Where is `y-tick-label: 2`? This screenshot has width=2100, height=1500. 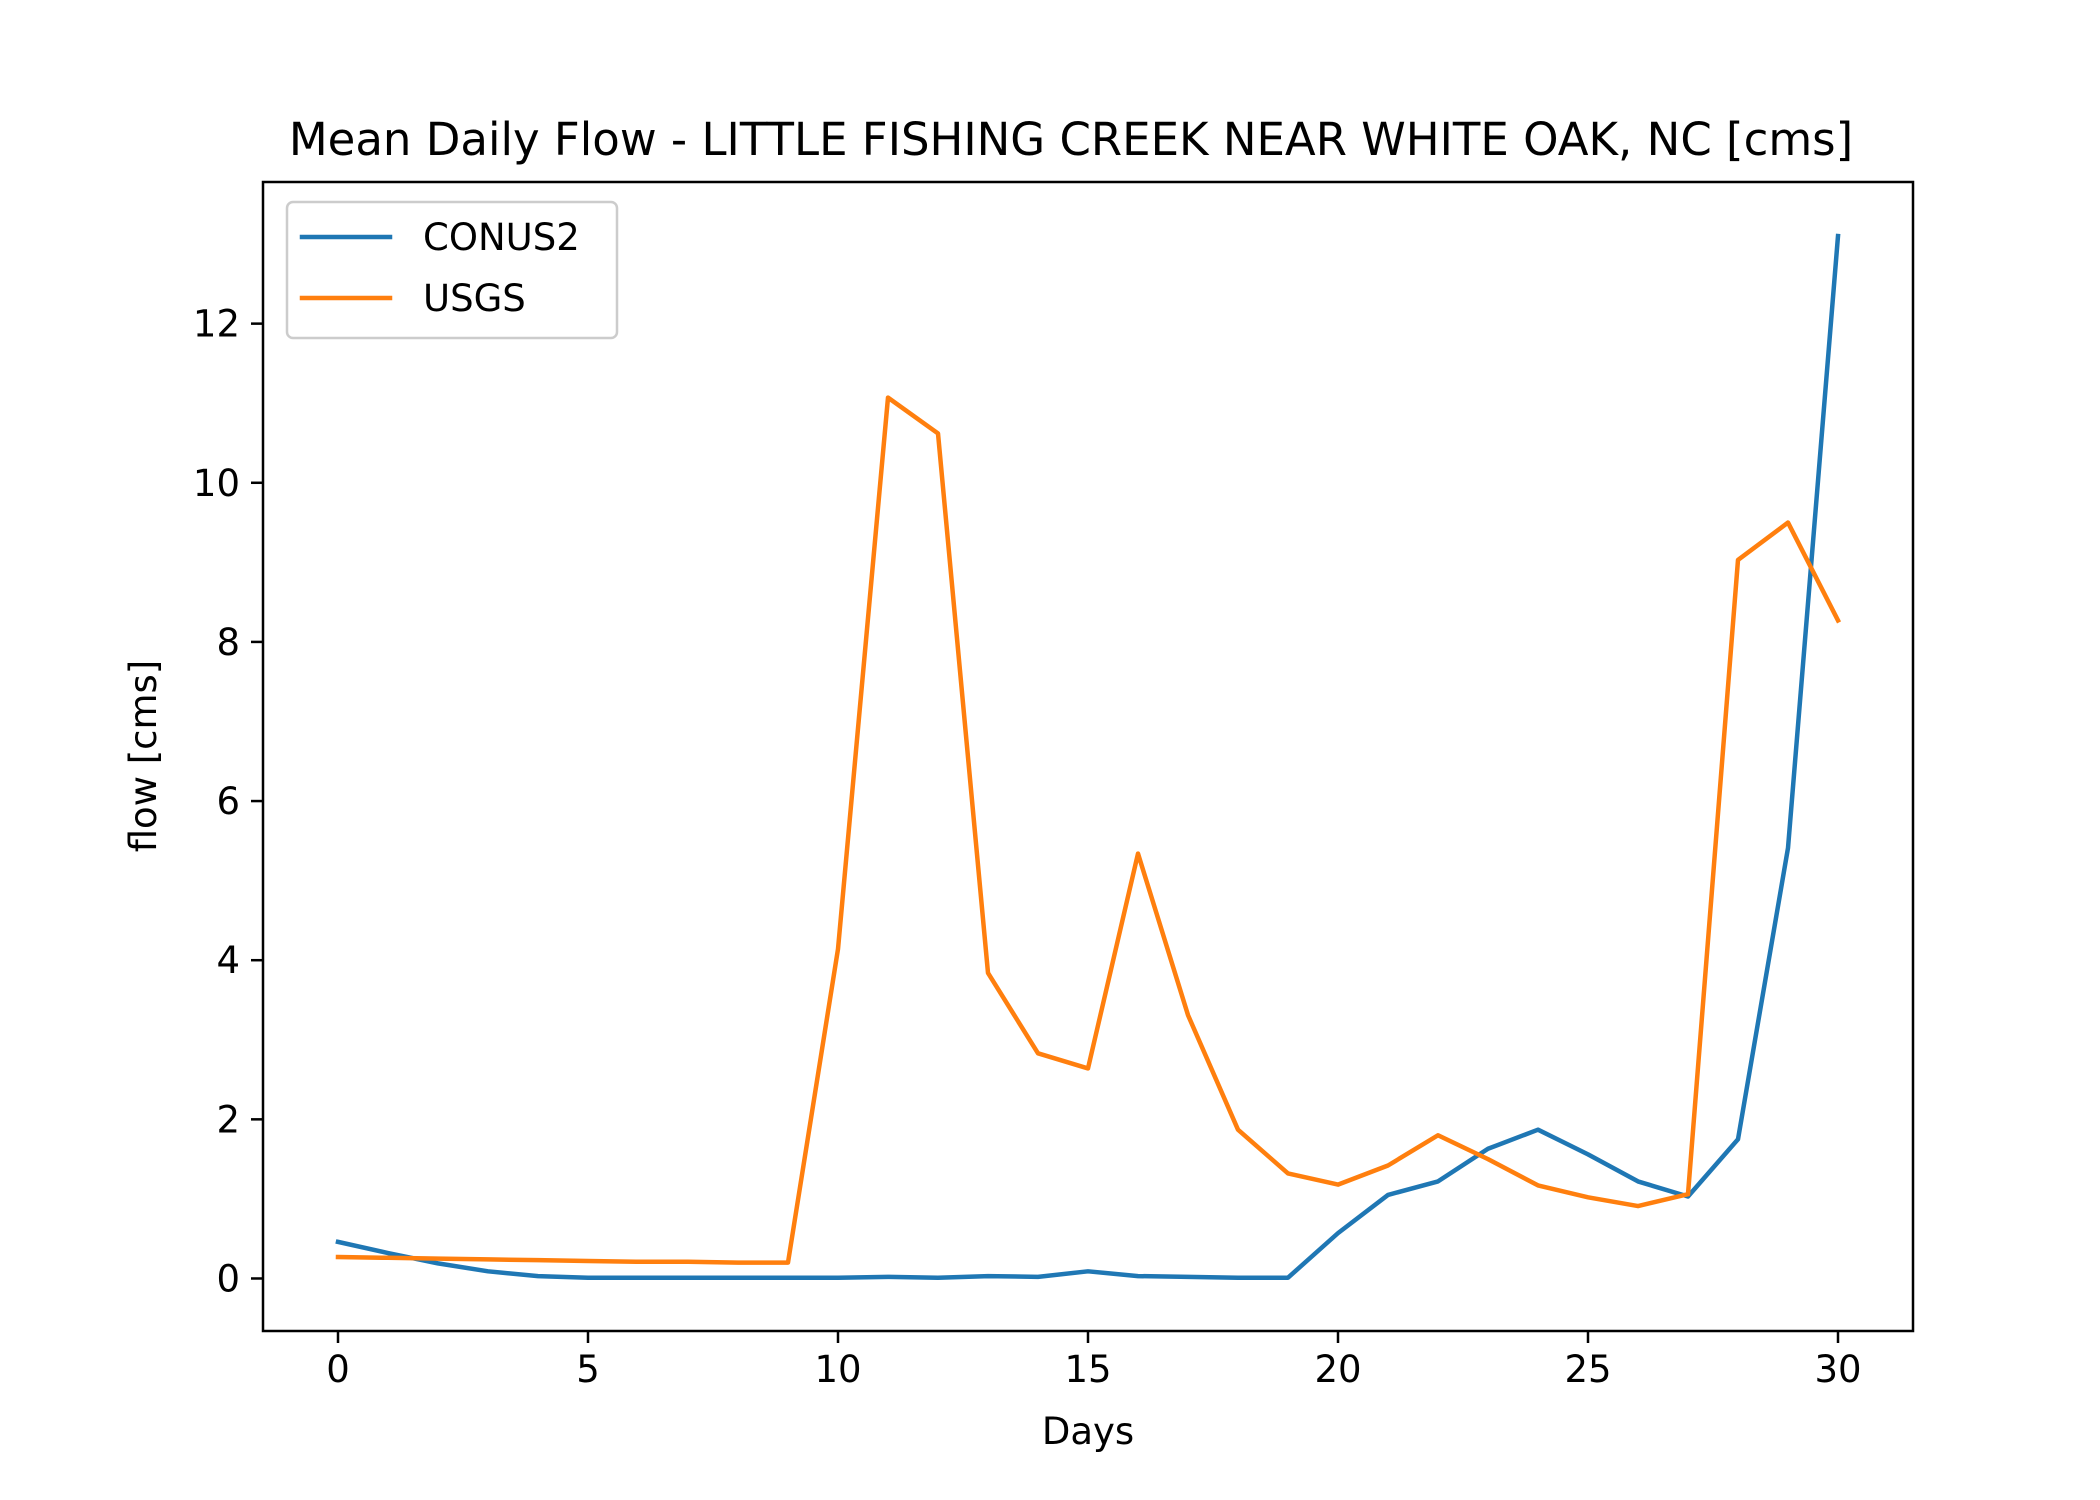
y-tick-label: 2 is located at coordinates (228, 1119).